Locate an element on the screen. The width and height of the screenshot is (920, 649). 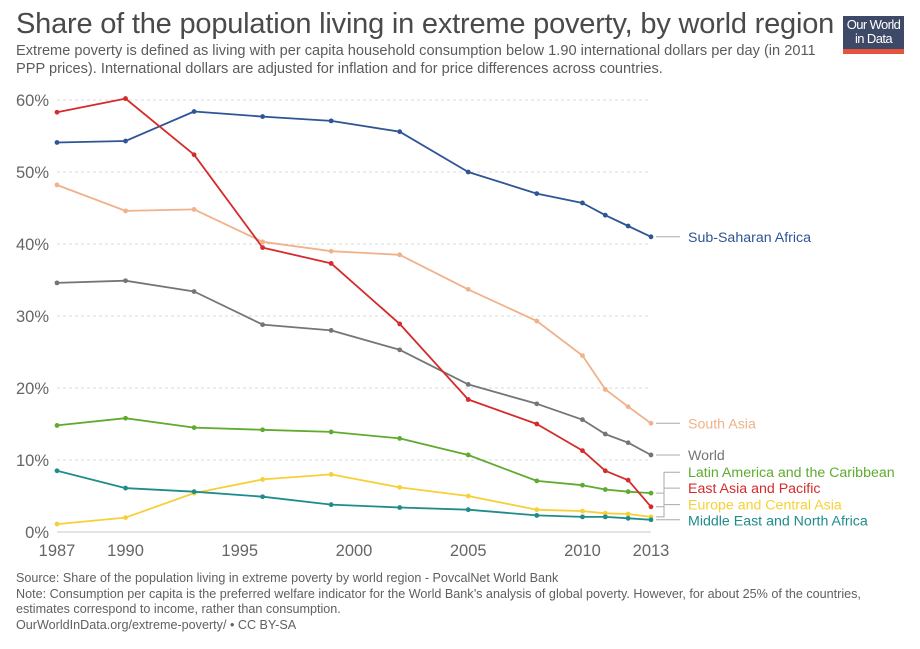
x-tick-label: 2013 is located at coordinates (651, 551).